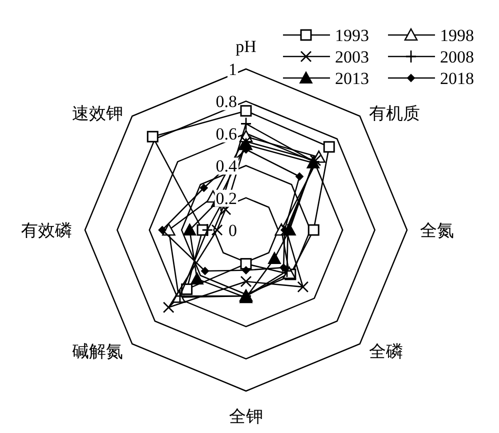 The image size is (499, 433). I want to click on spoke-label: 全钾, so click(246, 416).